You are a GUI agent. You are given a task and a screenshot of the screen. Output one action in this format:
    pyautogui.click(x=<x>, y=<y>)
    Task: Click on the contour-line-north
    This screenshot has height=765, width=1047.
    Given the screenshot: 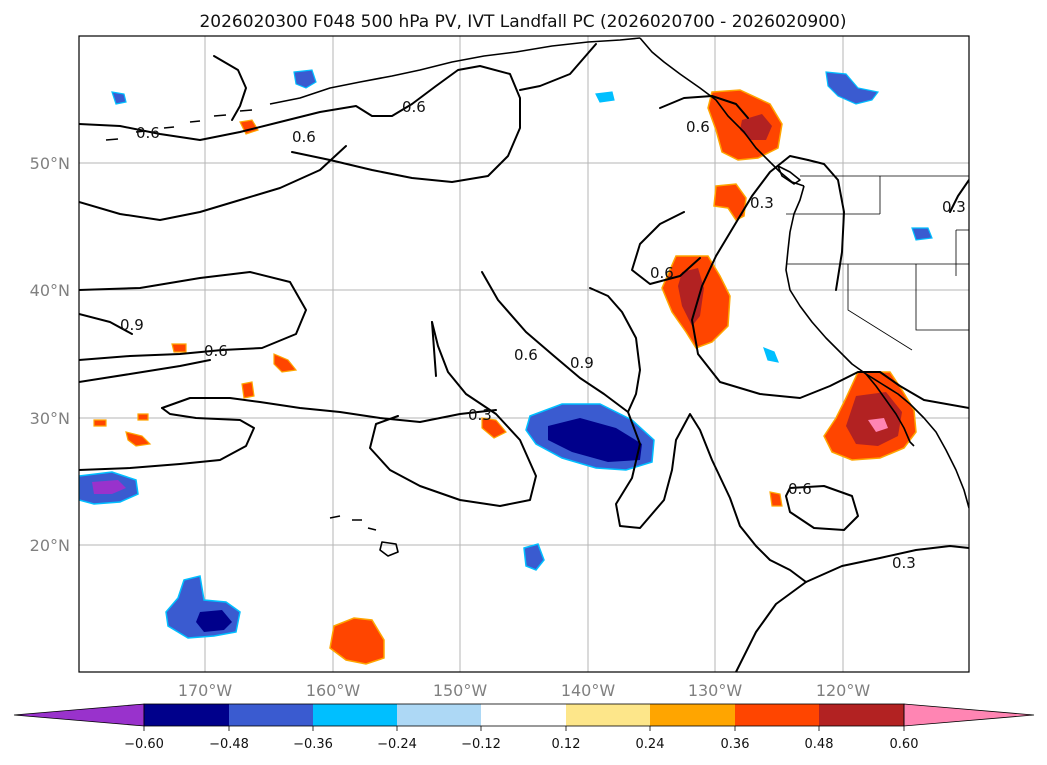 What is the action you would take?
    pyautogui.click(x=300, y=124)
    